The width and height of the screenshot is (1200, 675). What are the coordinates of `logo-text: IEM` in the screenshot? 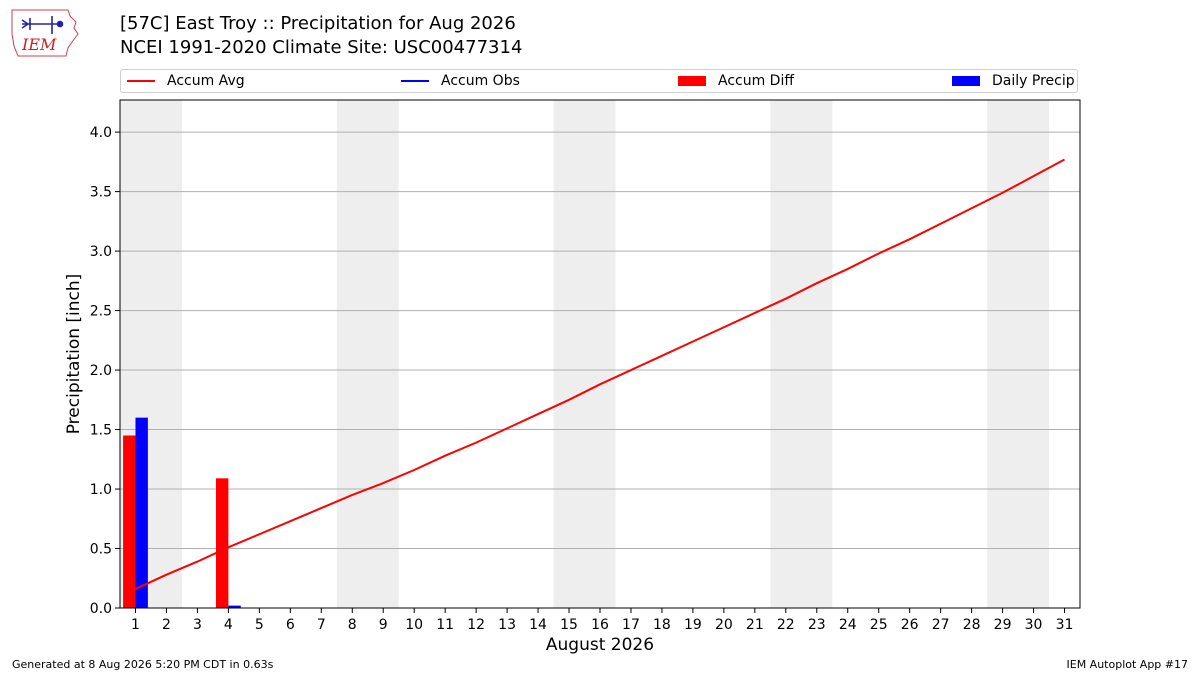 It's located at (39, 44).